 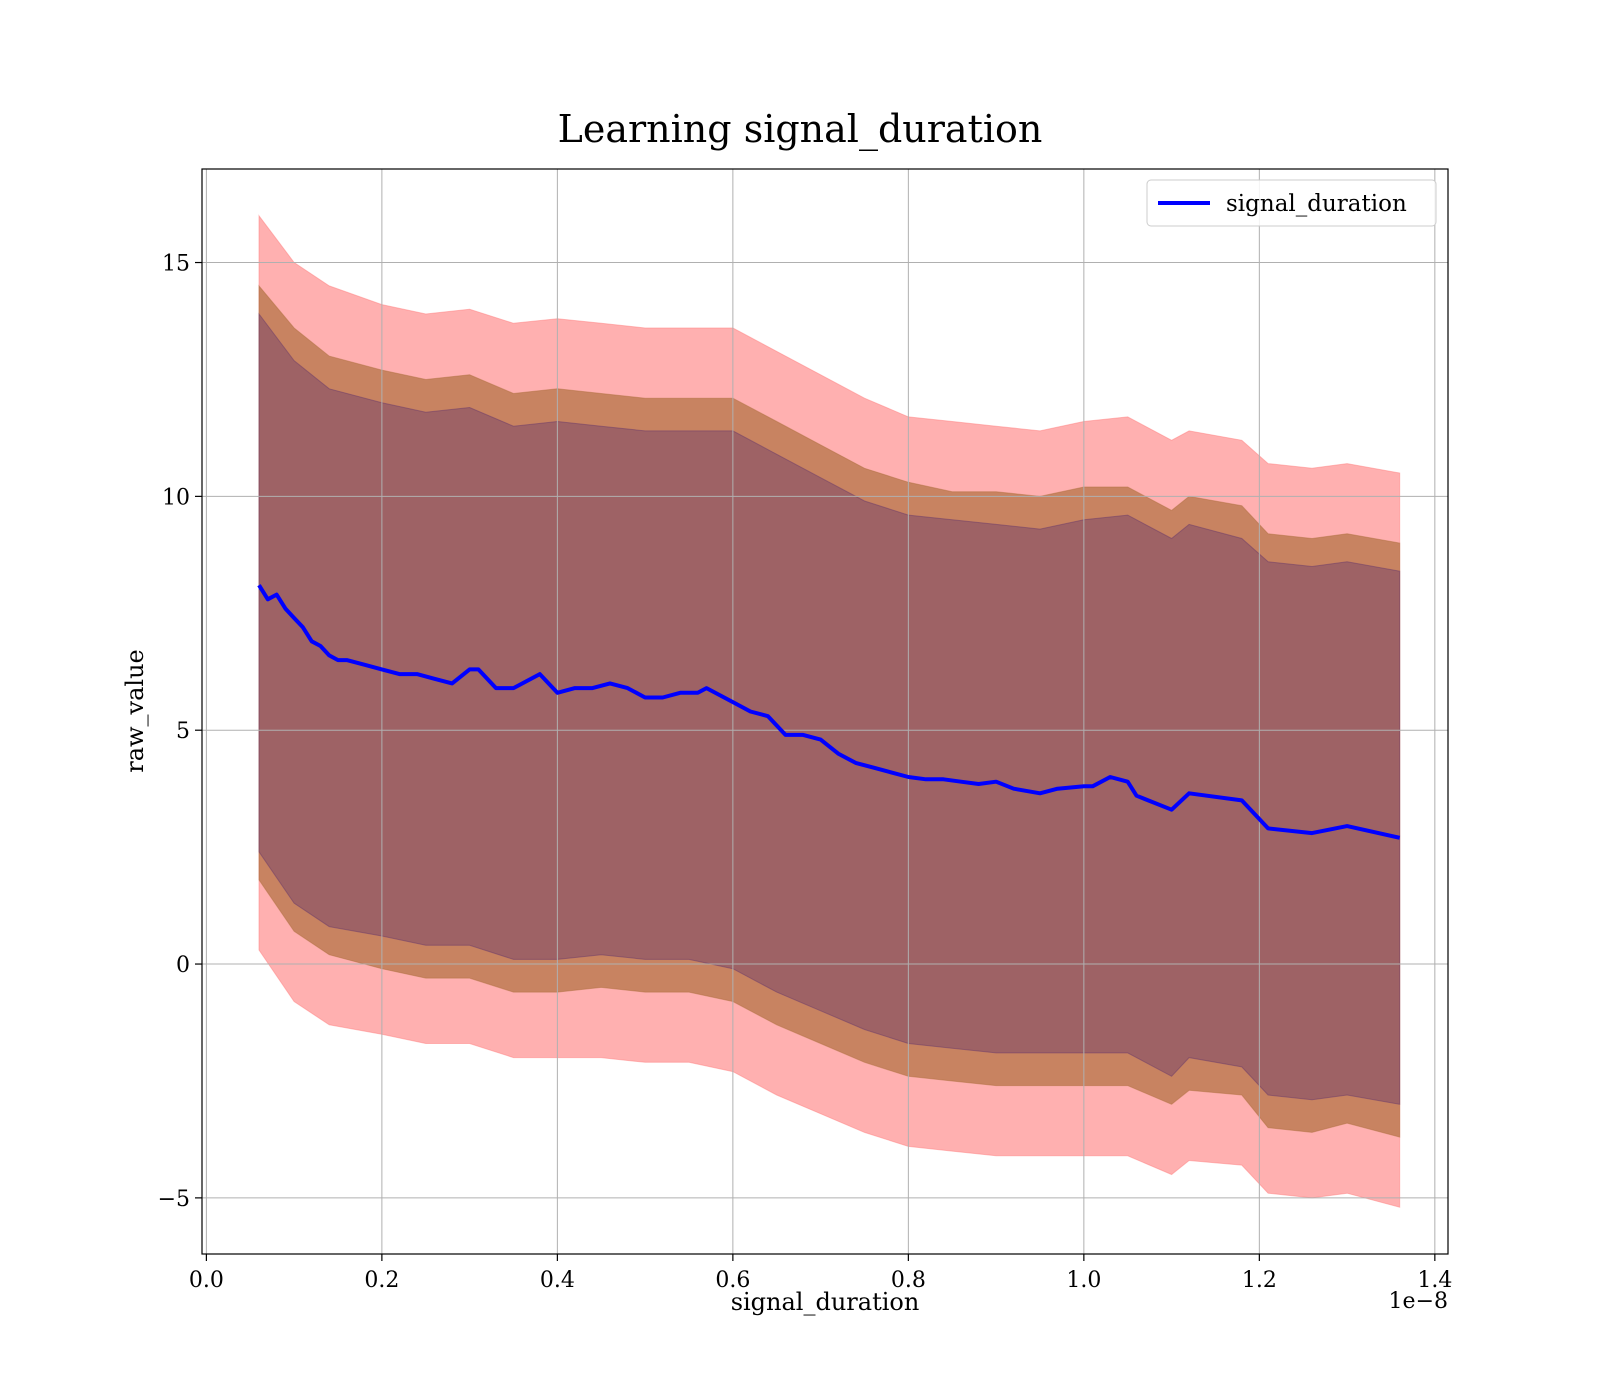 I want to click on x-tick-label-4: 0.8, so click(x=908, y=1280).